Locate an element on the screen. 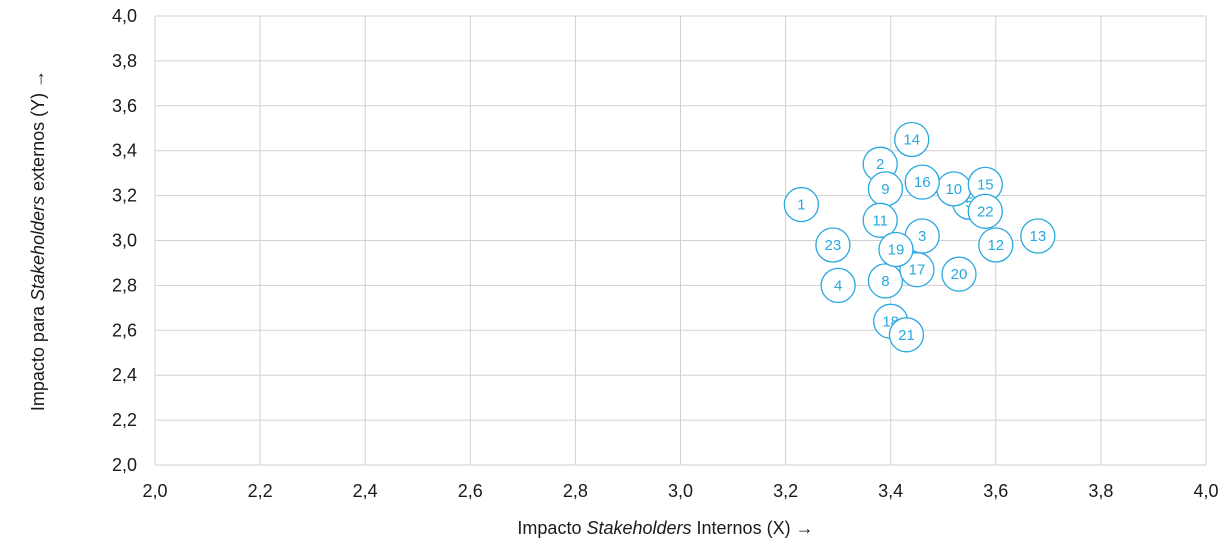  point-label: 2 is located at coordinates (880, 164).